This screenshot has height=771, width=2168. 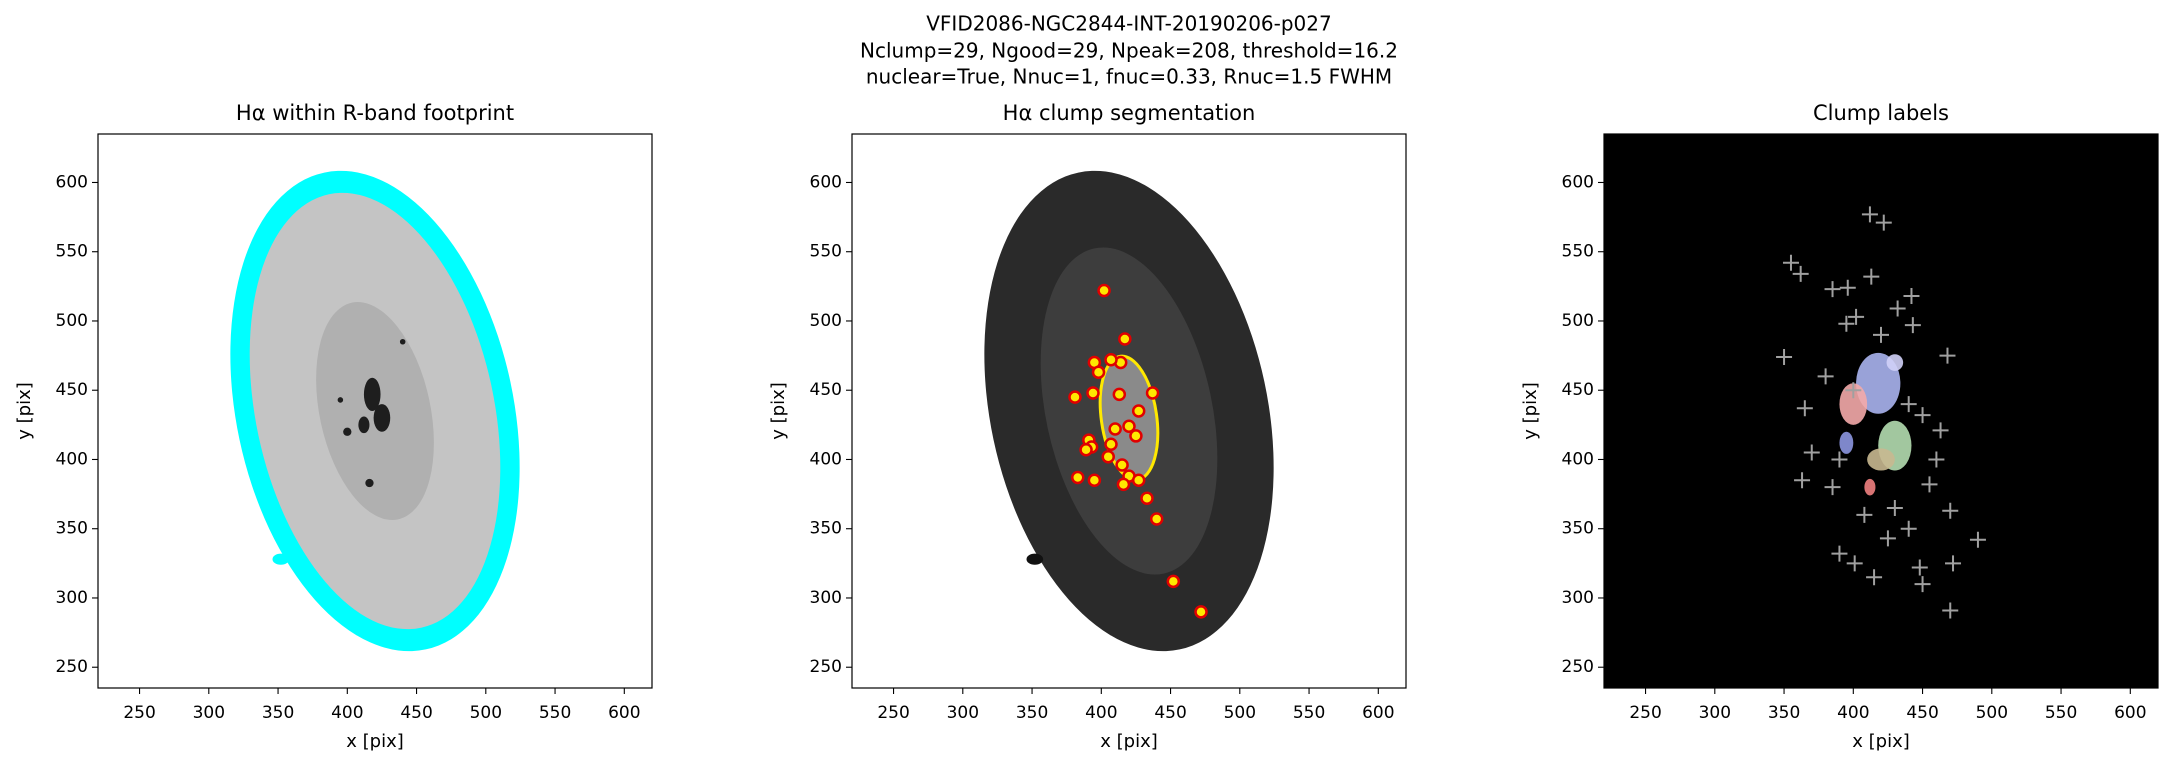 I want to click on suptitle: VFID2086-NGC2844-INT-20190206-p027, so click(x=1128, y=24).